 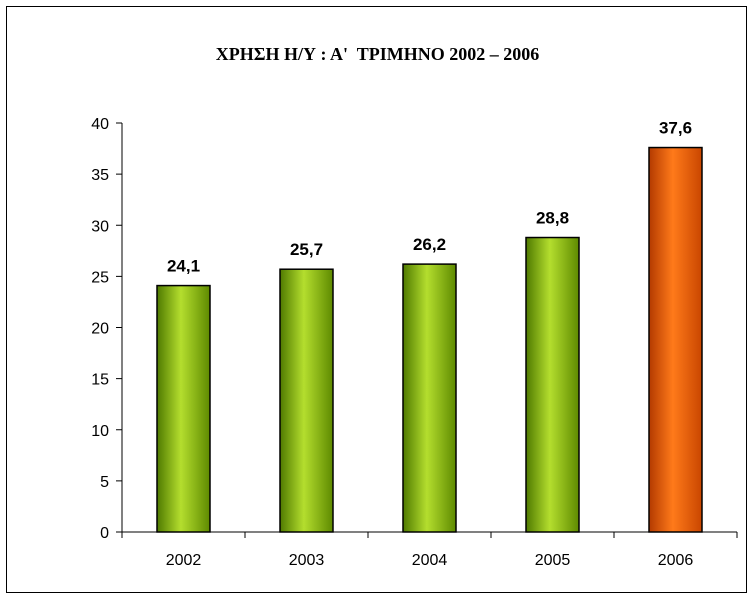 I want to click on y-tick-label: 25, so click(x=100, y=277).